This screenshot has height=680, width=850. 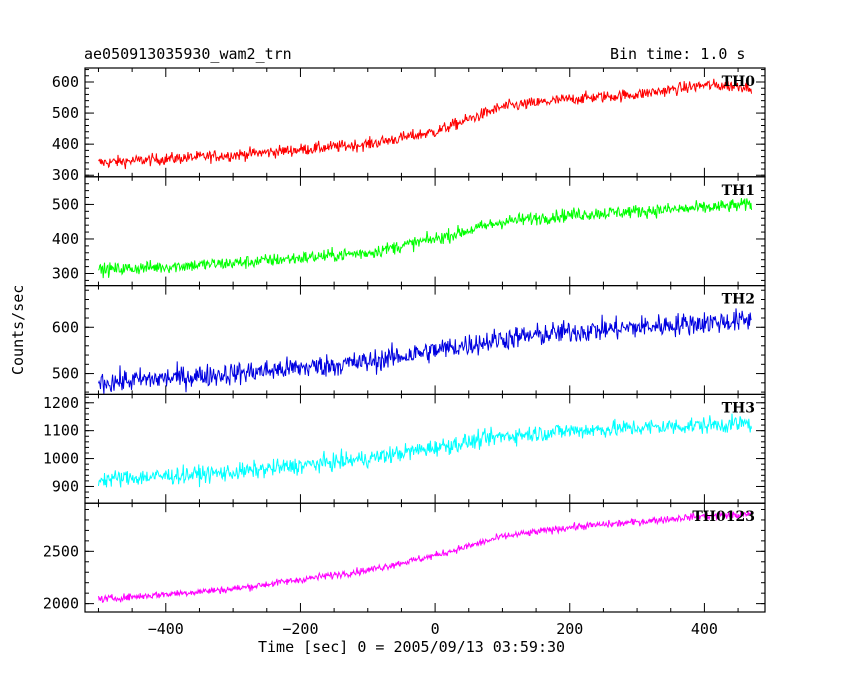 I want to click on y-tick-label: 1100, so click(x=61, y=431).